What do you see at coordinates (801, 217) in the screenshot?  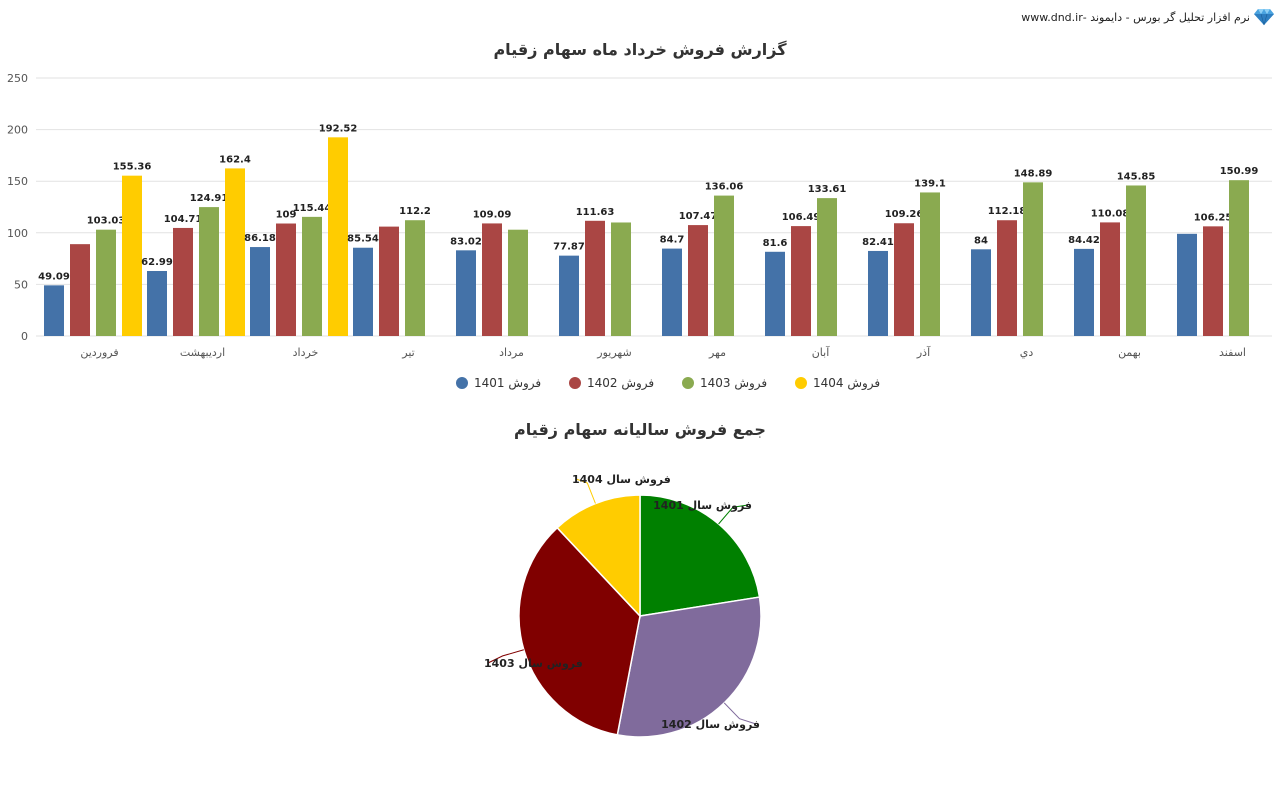 I see `bar-data-label: 106.49` at bounding box center [801, 217].